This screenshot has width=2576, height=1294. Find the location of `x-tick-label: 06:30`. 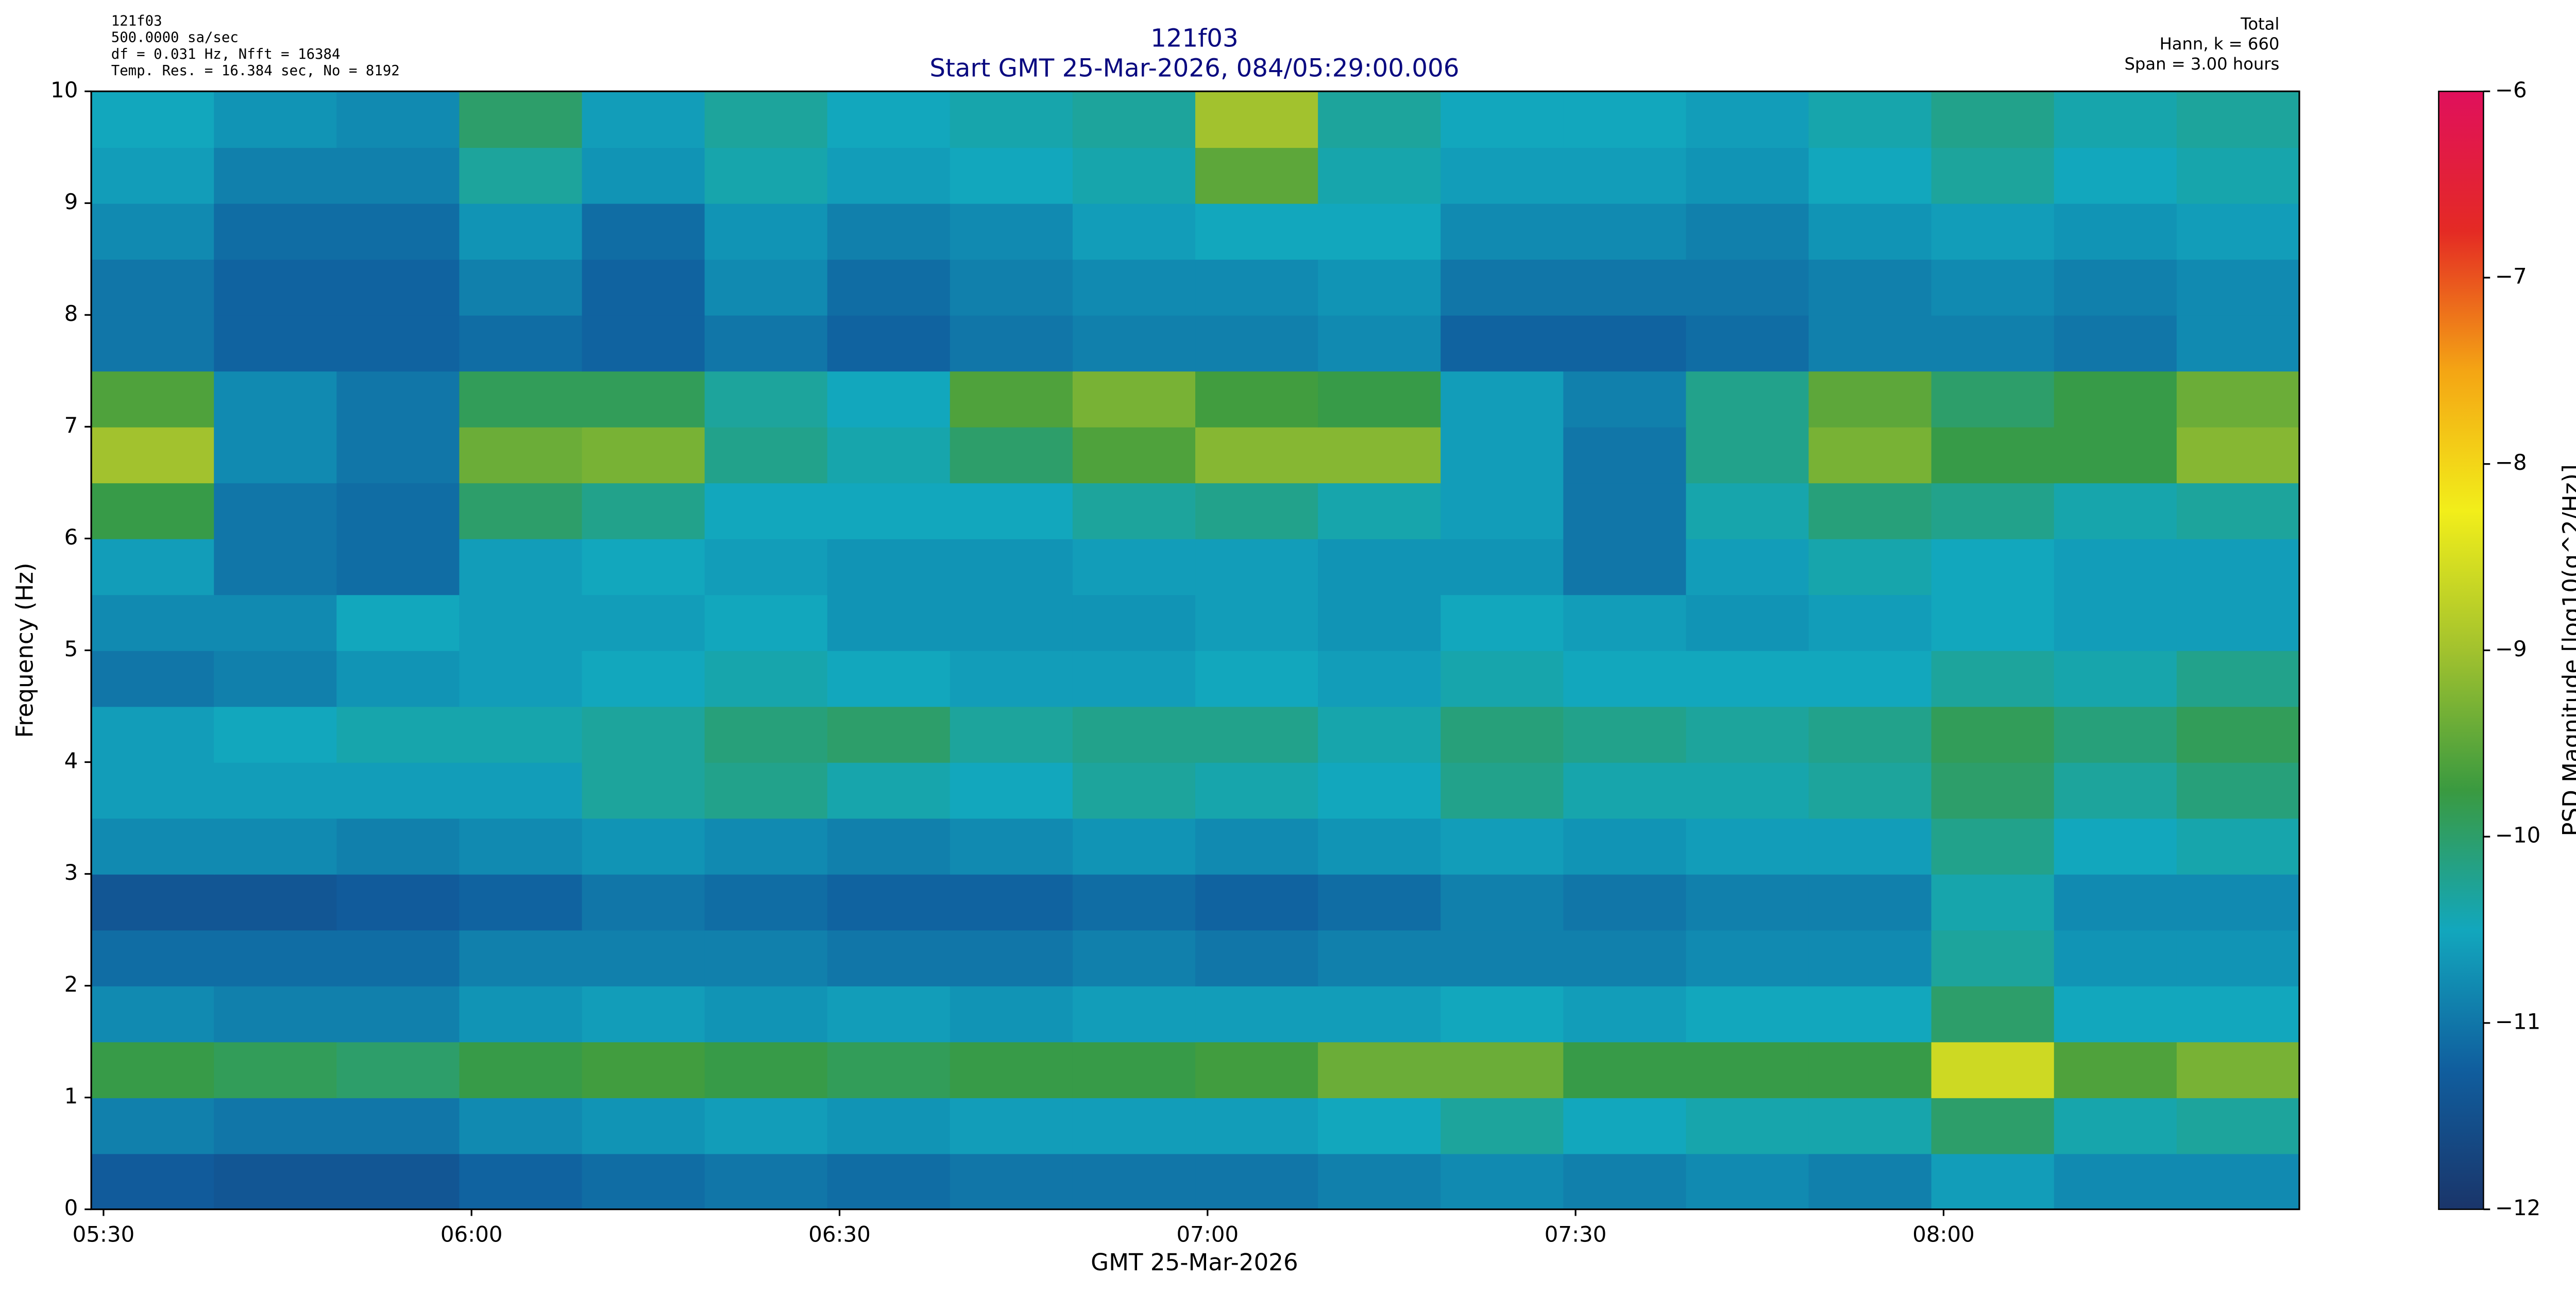

x-tick-label: 06:30 is located at coordinates (839, 1234).